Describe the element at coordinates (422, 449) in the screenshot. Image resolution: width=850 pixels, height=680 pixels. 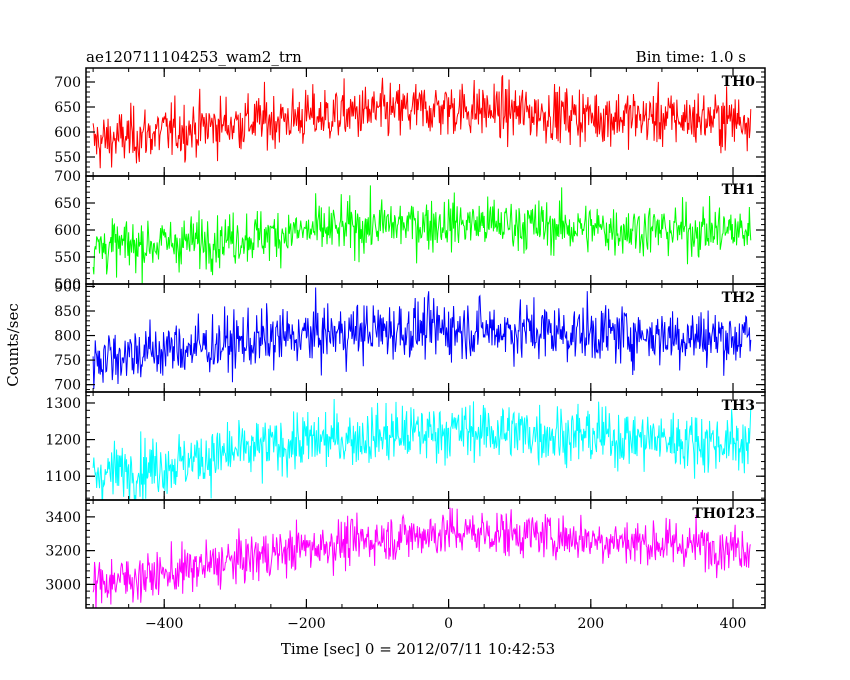
I see `series-line-th3` at that location.